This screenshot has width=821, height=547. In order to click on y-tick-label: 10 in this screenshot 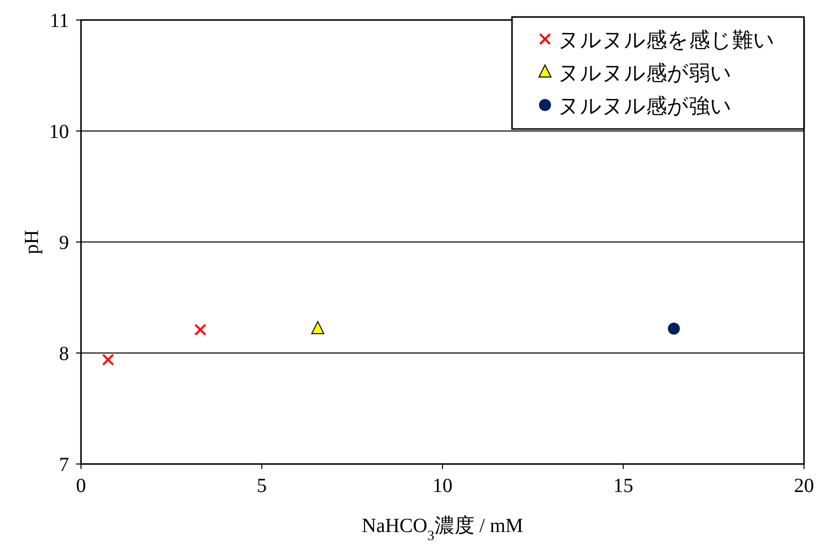, I will do `click(59, 132)`.